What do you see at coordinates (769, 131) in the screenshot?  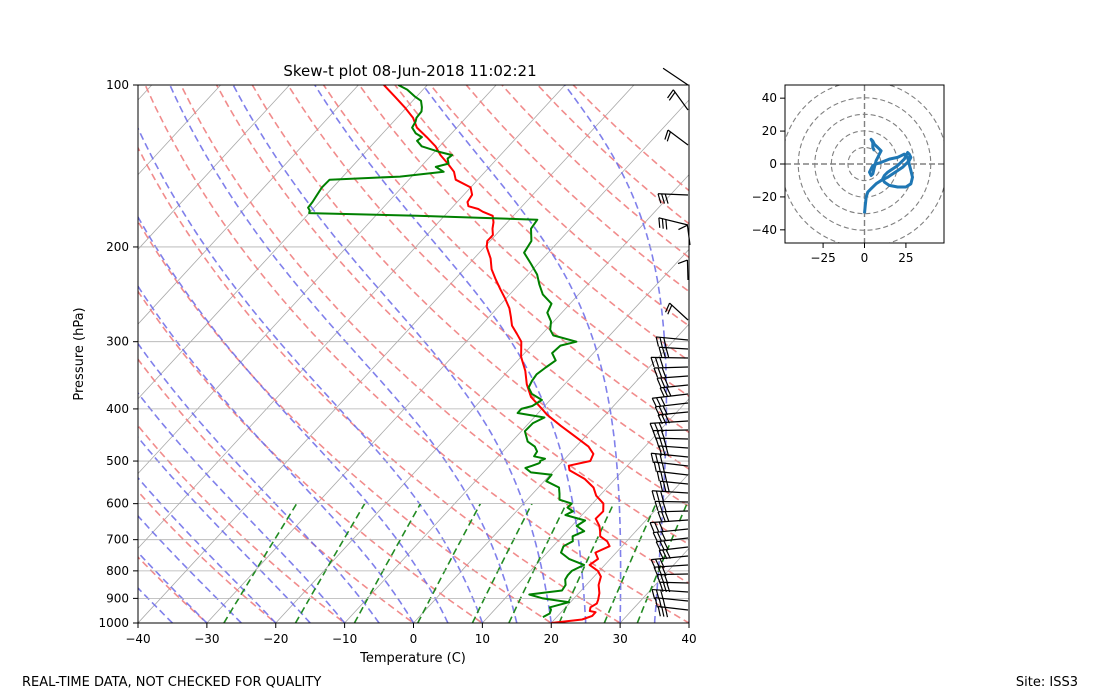 I see `hodograph-y-tick-label: 20` at bounding box center [769, 131].